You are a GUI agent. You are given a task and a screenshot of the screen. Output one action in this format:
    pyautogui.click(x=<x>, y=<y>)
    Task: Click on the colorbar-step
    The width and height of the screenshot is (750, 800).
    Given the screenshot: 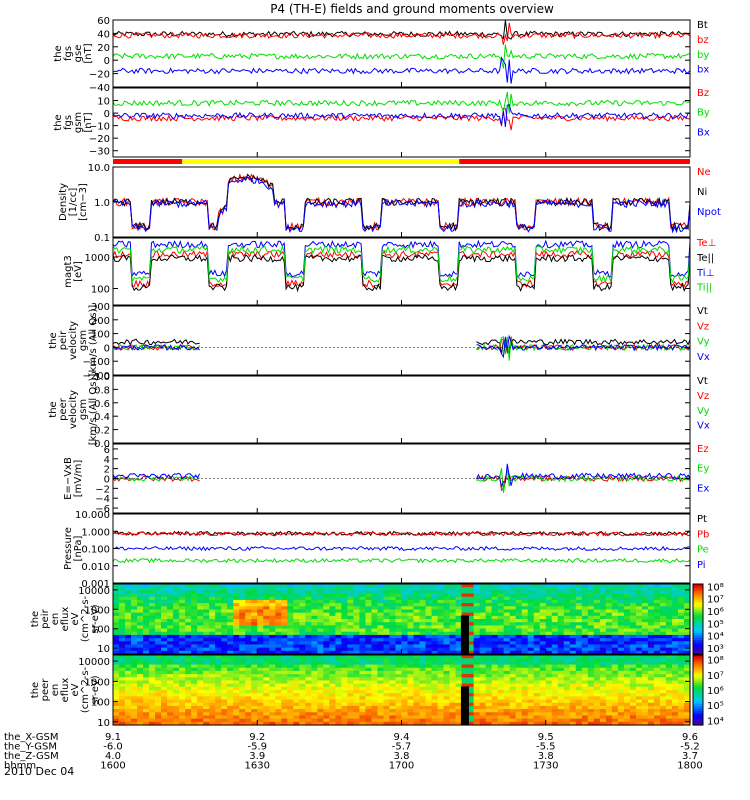 What is the action you would take?
    pyautogui.click(x=698, y=625)
    